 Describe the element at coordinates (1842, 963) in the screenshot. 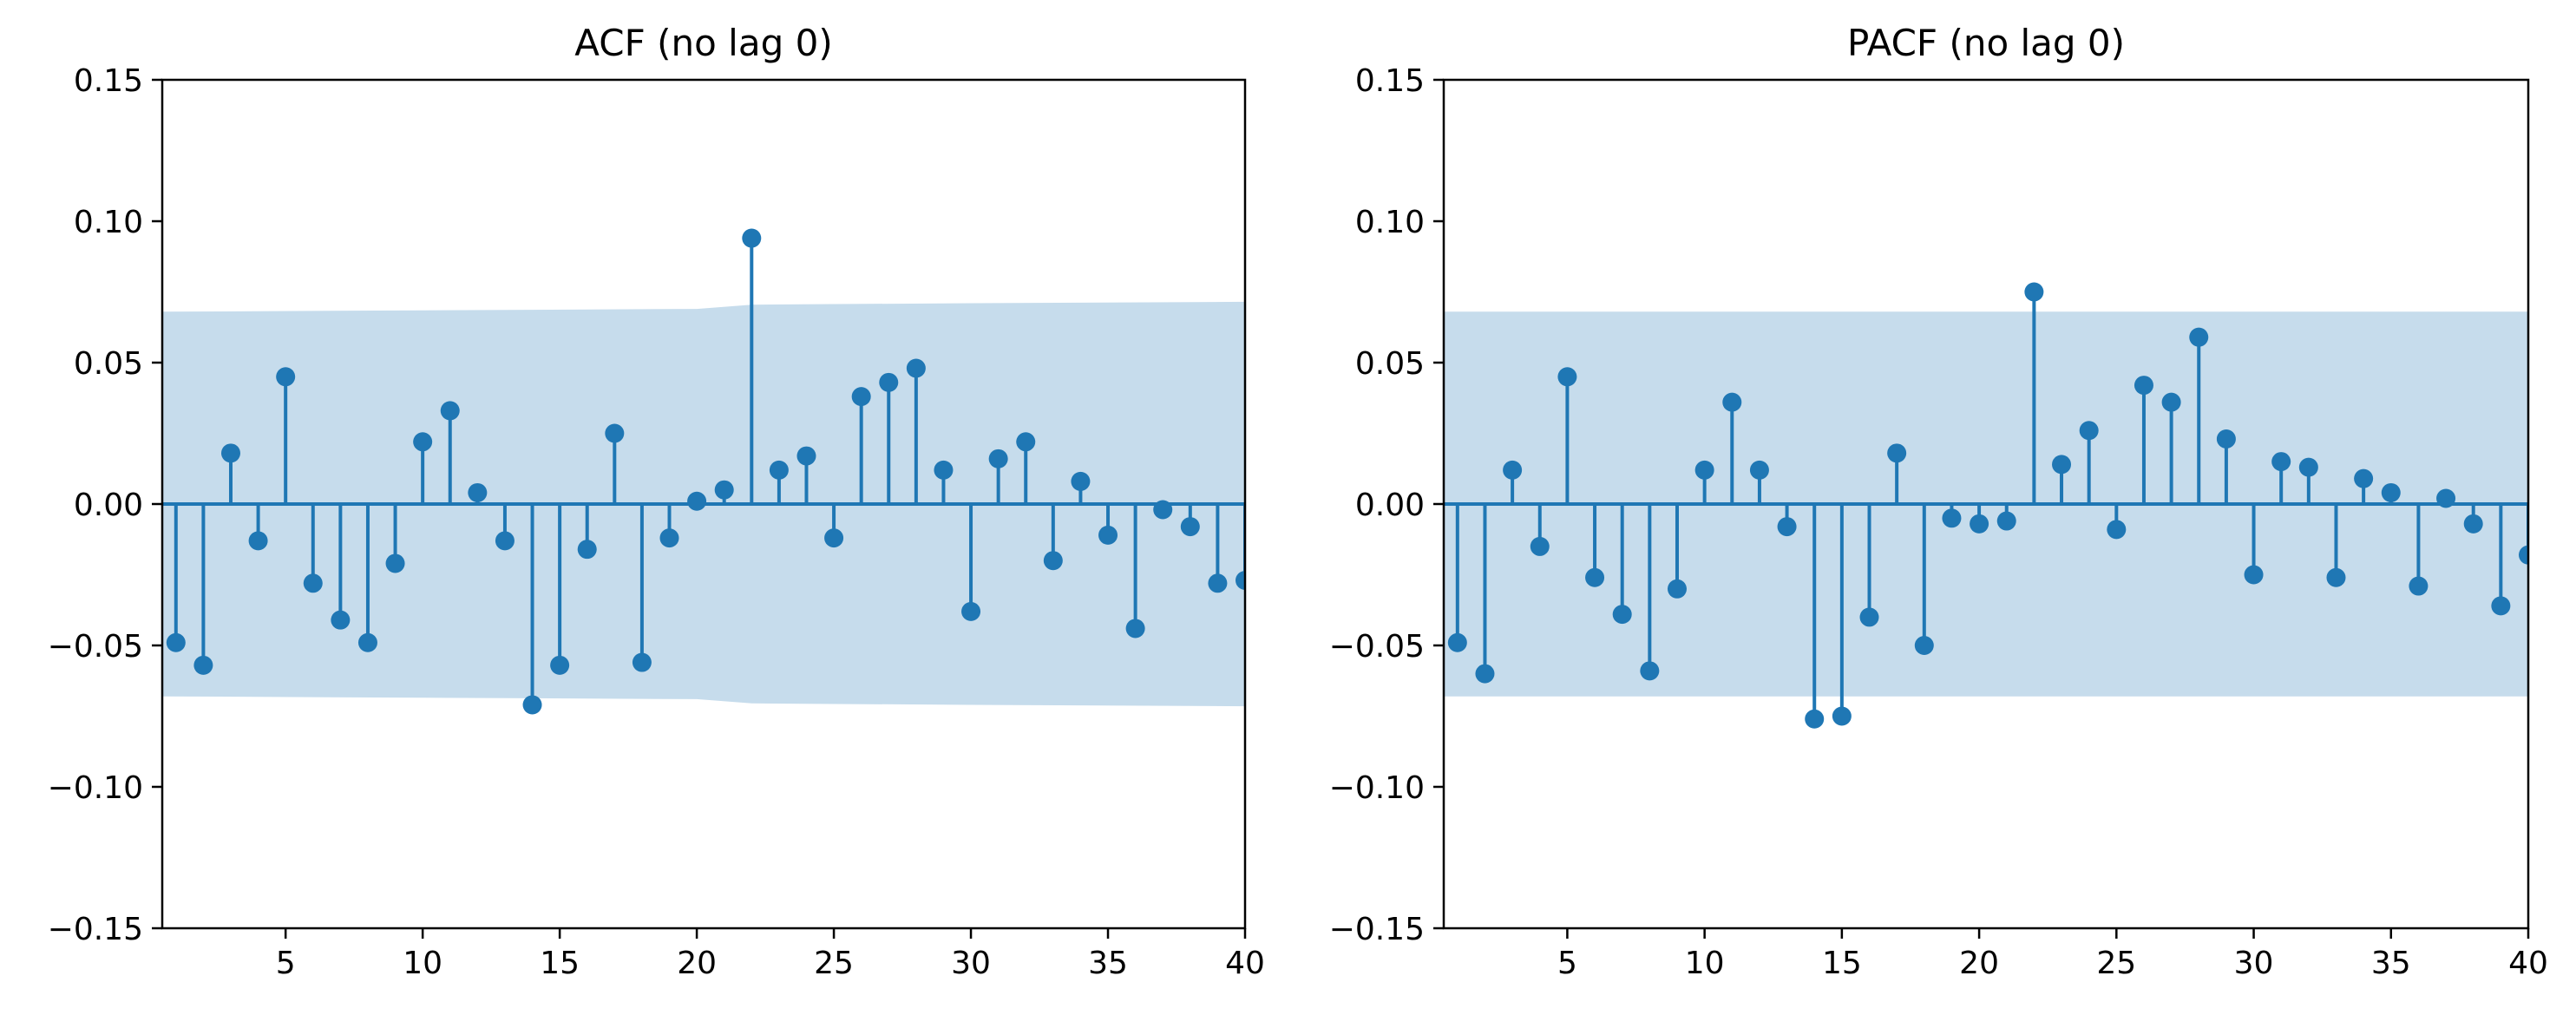

I see `pacf-x-tick-label: 15` at that location.